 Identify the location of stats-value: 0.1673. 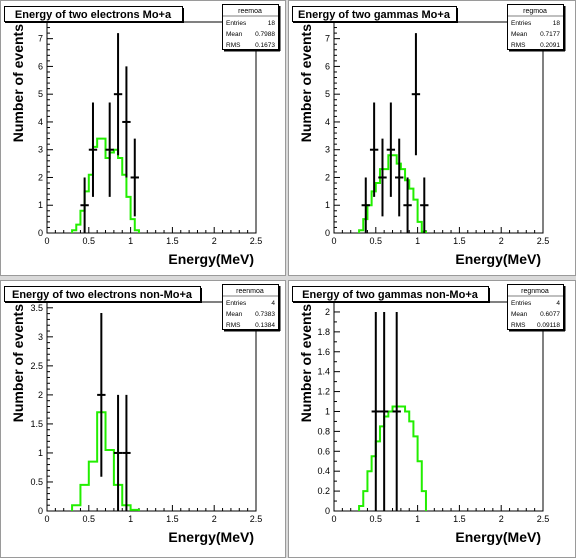
(265, 45).